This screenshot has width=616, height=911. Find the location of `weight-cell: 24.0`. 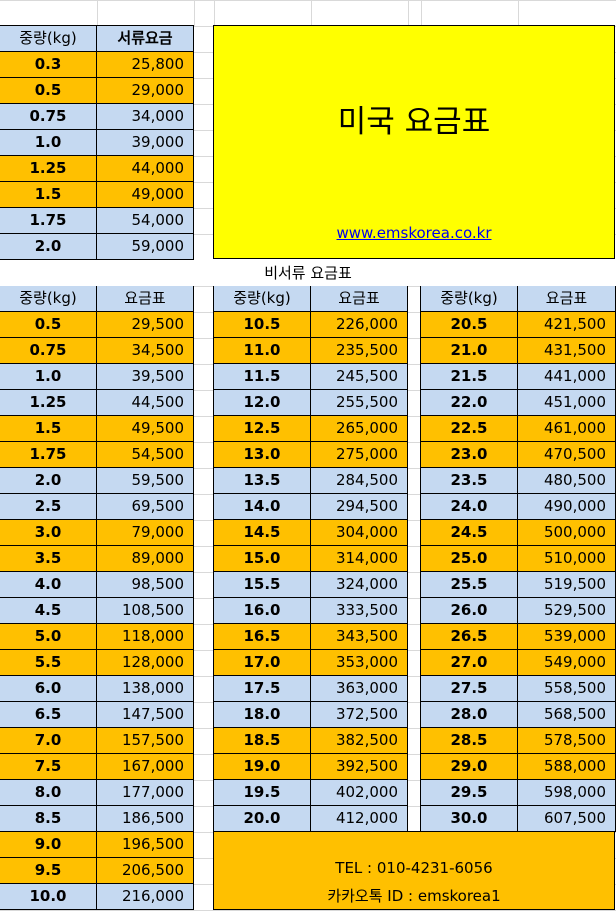

weight-cell: 24.0 is located at coordinates (469, 506).